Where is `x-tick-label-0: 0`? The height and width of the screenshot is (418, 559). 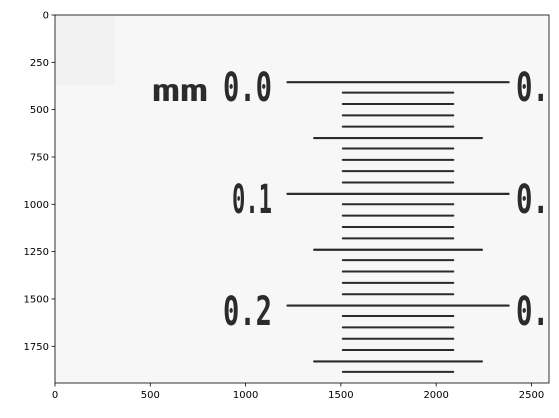
x-tick-label-0: 0 is located at coordinates (55, 395).